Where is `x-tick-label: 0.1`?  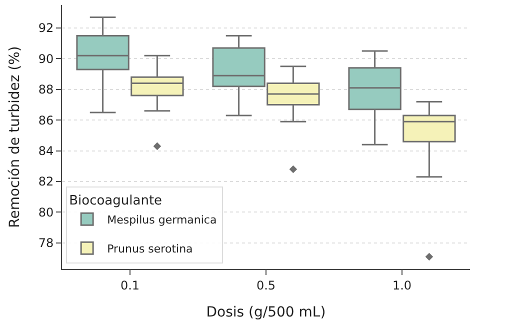 x-tick-label: 0.1 is located at coordinates (130, 285).